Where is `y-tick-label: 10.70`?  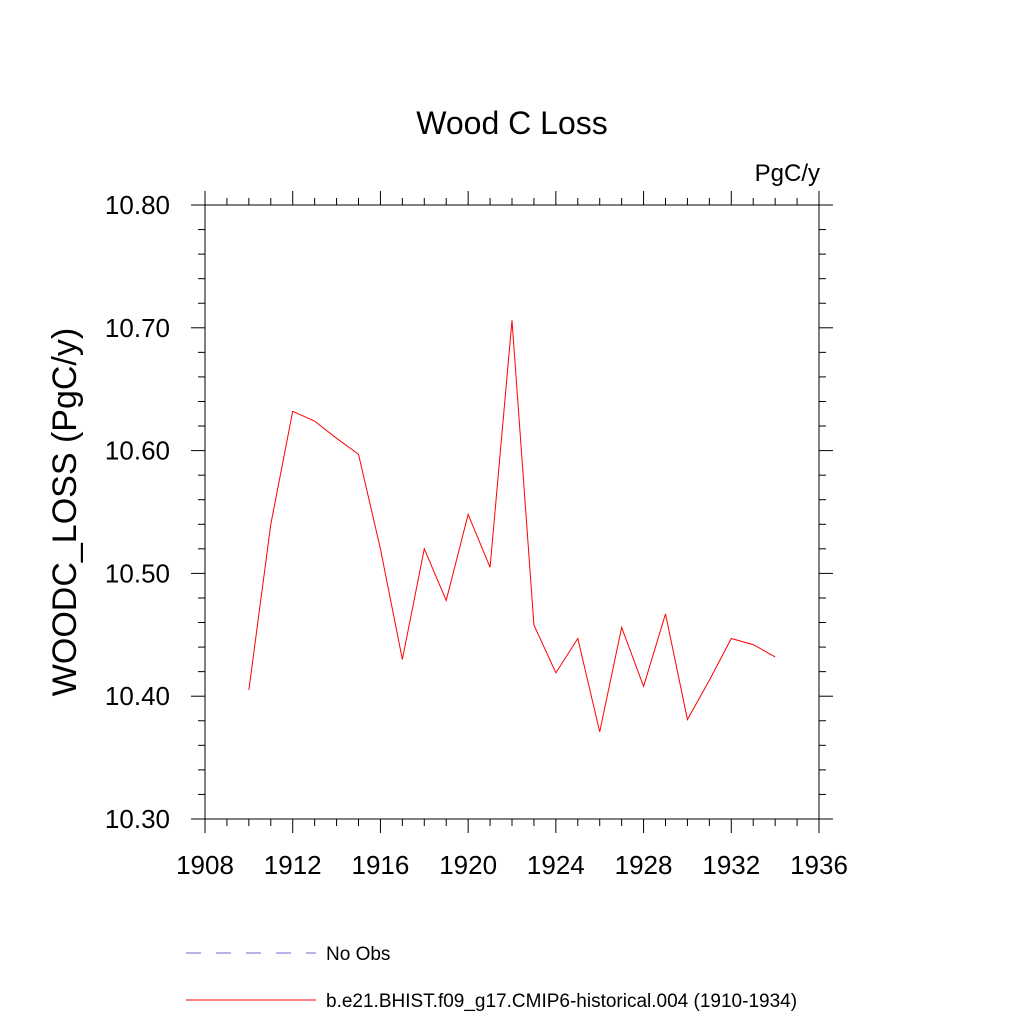 y-tick-label: 10.70 is located at coordinates (137, 328).